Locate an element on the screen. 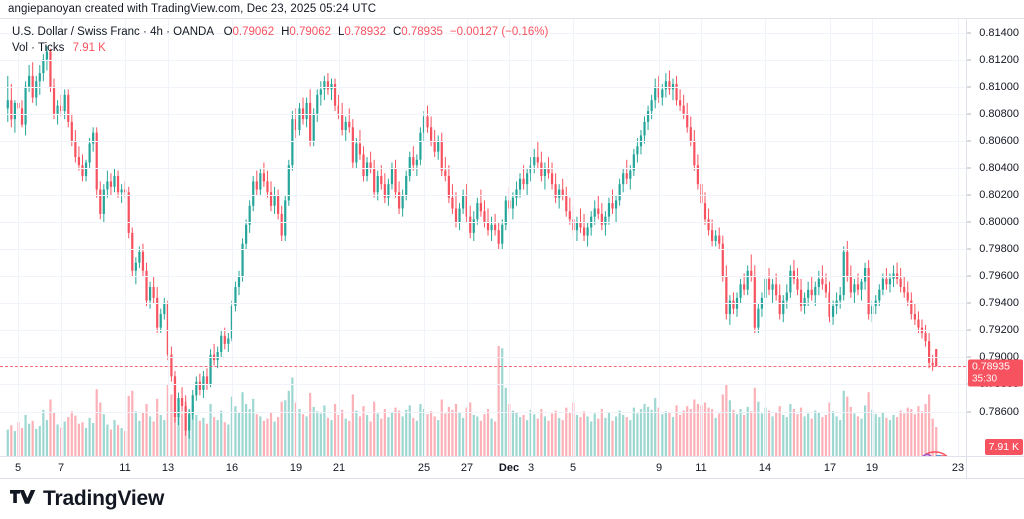 This screenshot has width=1024, height=519. price-tick-label: 0.80800 is located at coordinates (999, 113).